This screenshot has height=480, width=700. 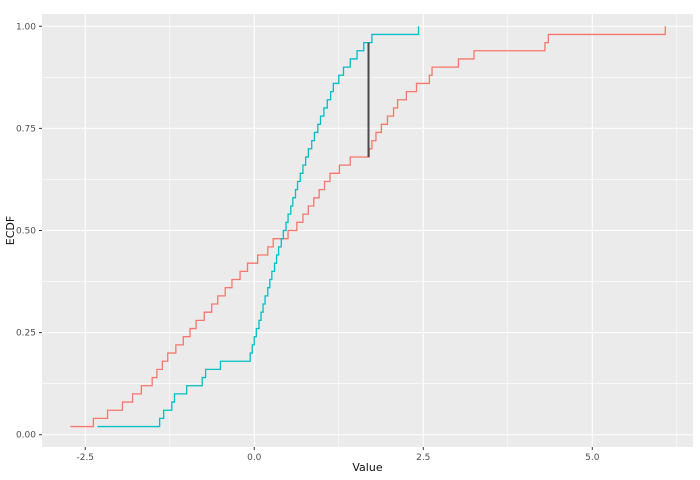 I want to click on y-axis-tick-label: 0.00, so click(x=26, y=436).